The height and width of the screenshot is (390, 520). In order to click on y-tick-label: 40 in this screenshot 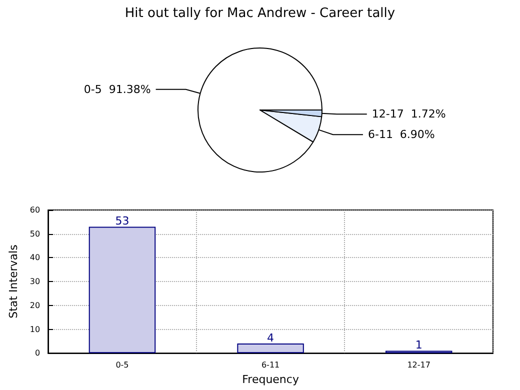, I will do `click(35, 257)`.